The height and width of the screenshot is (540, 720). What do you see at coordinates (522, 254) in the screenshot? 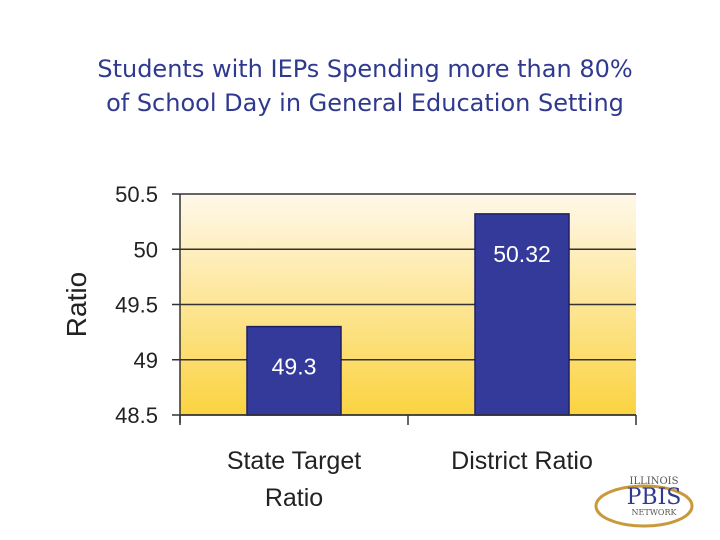
I see `bar-value-label: 50.32` at bounding box center [522, 254].